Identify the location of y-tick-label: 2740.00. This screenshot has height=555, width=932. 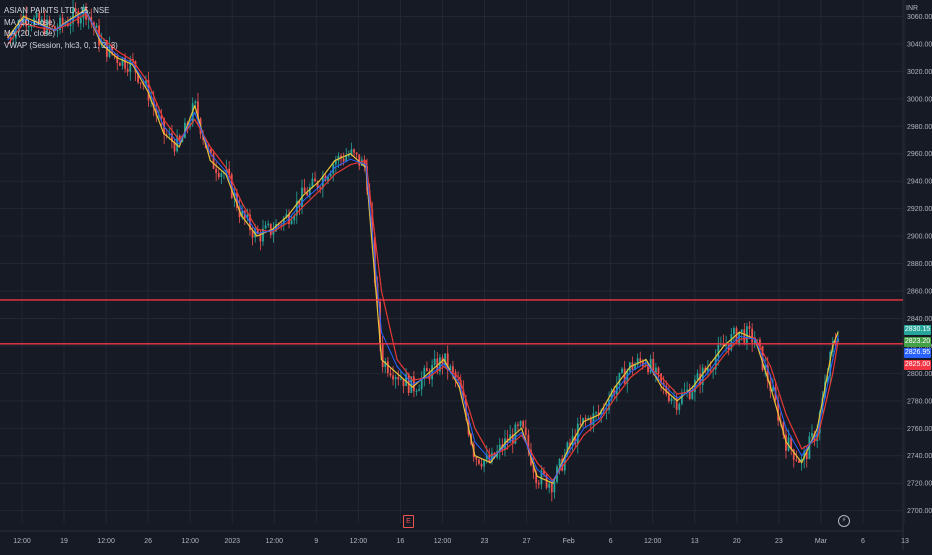
(919, 456).